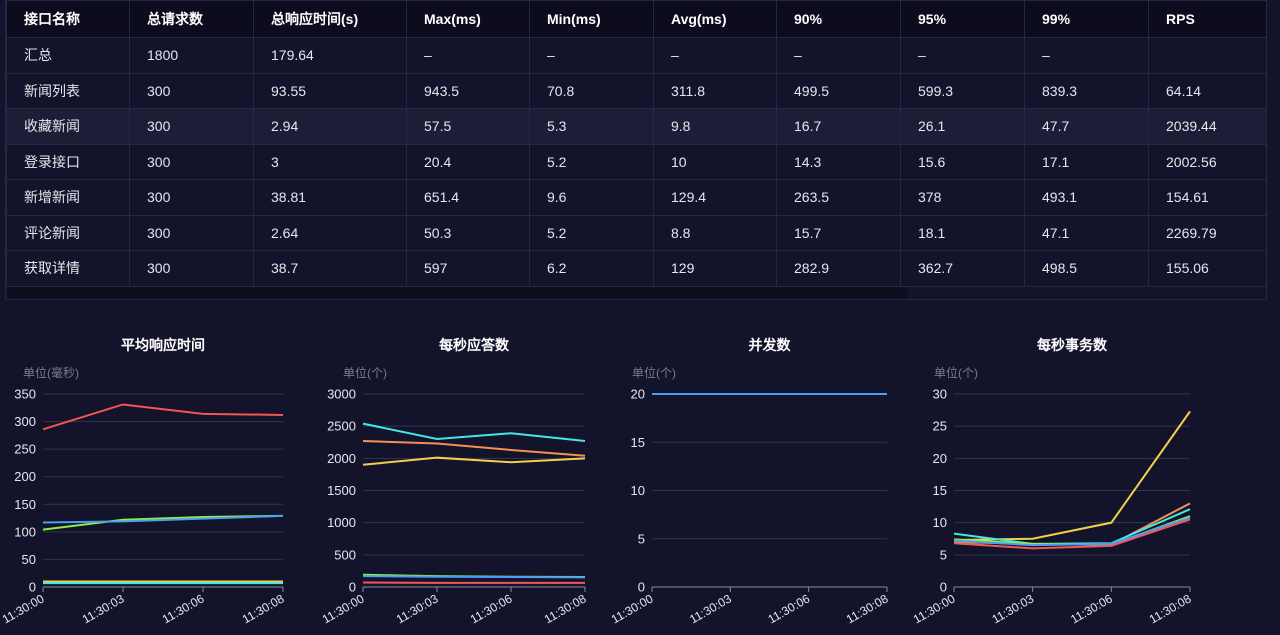 The height and width of the screenshot is (635, 1280). Describe the element at coordinates (68, 233) in the screenshot. I see `table-cell: 评论新闻` at that location.